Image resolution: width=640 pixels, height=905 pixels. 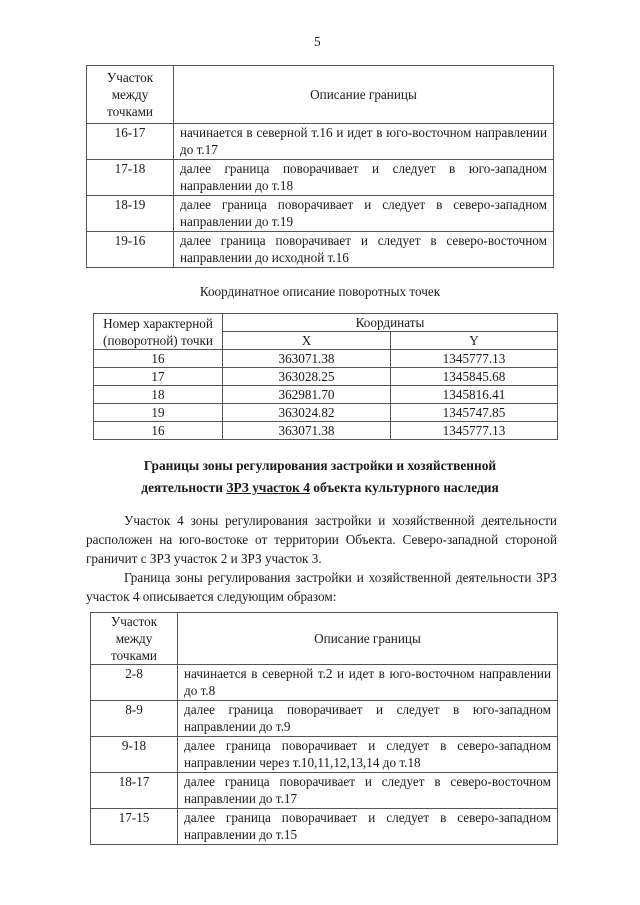 What do you see at coordinates (317, 41) in the screenshot?
I see `page-number: 5` at bounding box center [317, 41].